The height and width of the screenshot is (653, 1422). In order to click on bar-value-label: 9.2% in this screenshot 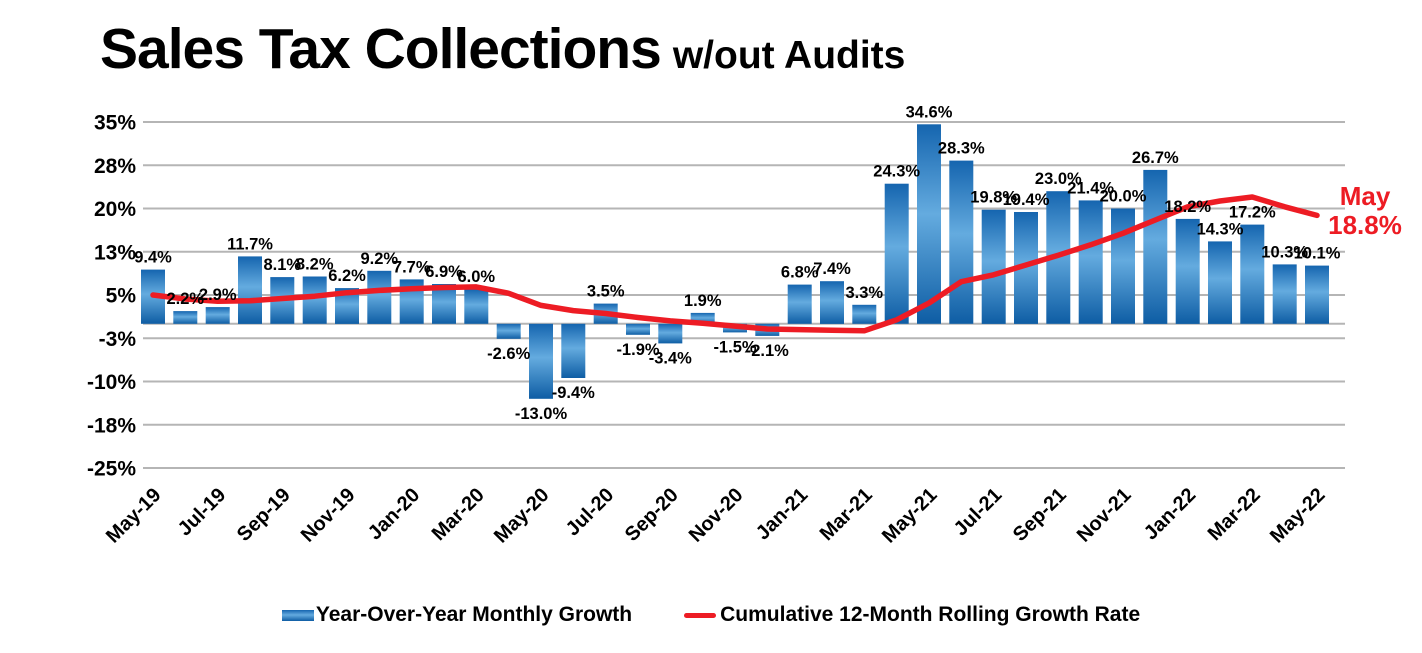, I will do `click(379, 259)`.